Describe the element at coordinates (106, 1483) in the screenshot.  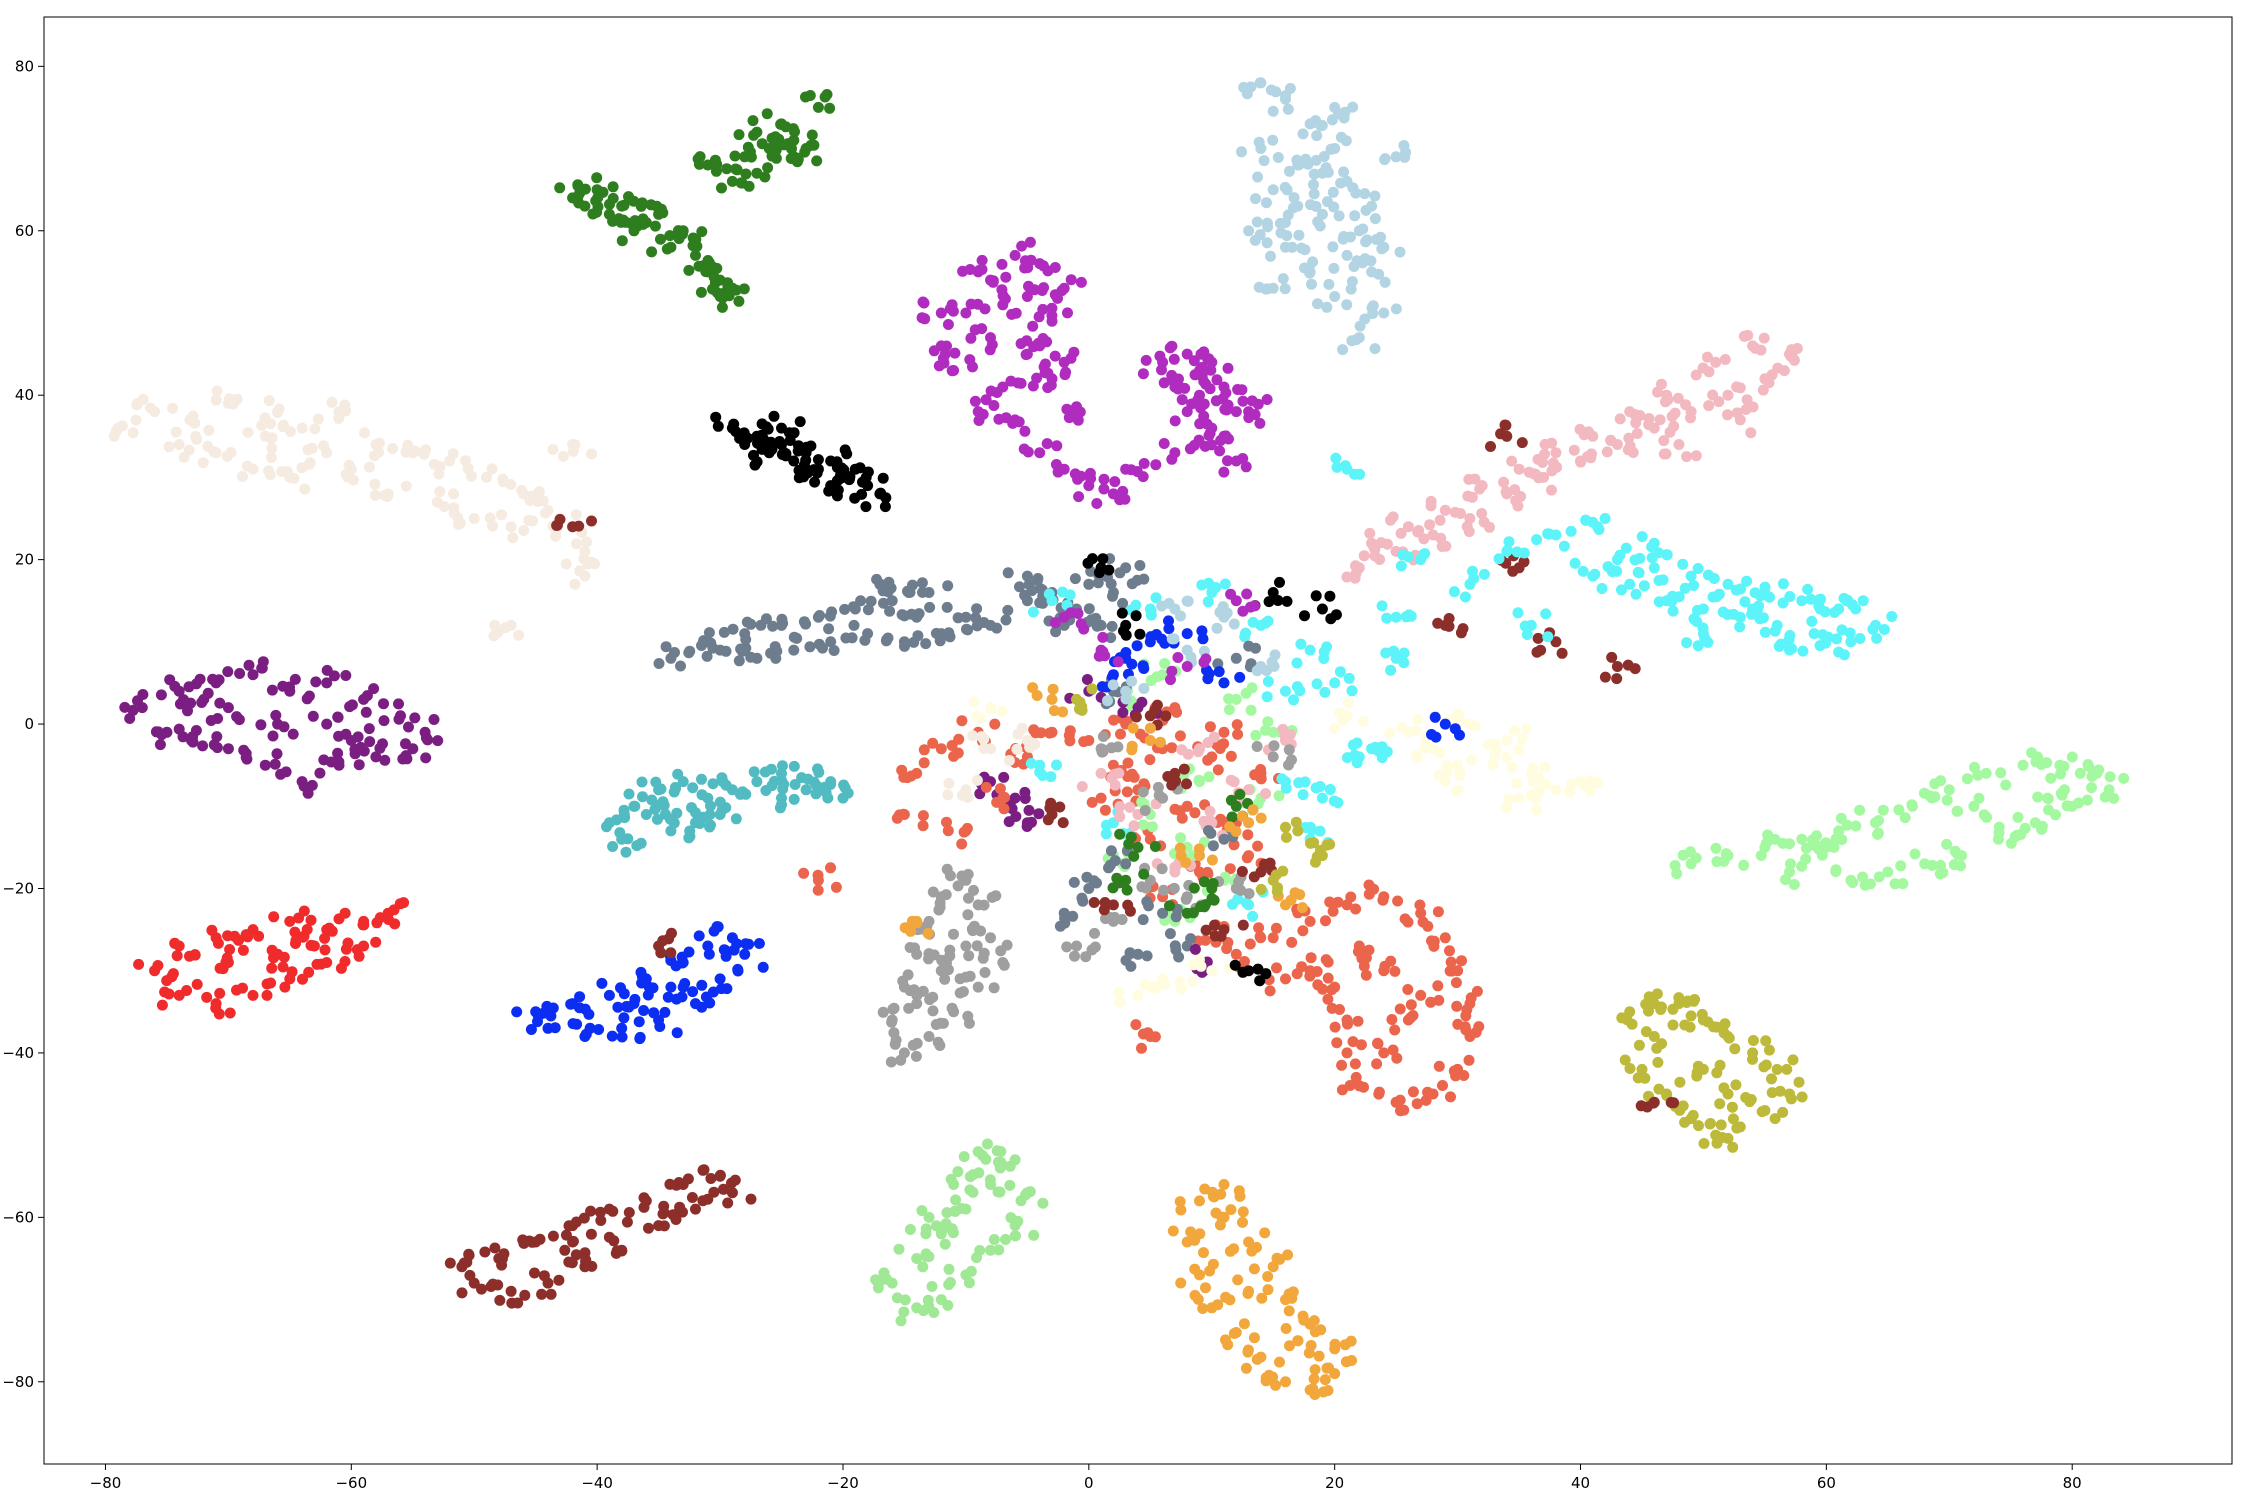
I see `x-tick-label: −80` at that location.